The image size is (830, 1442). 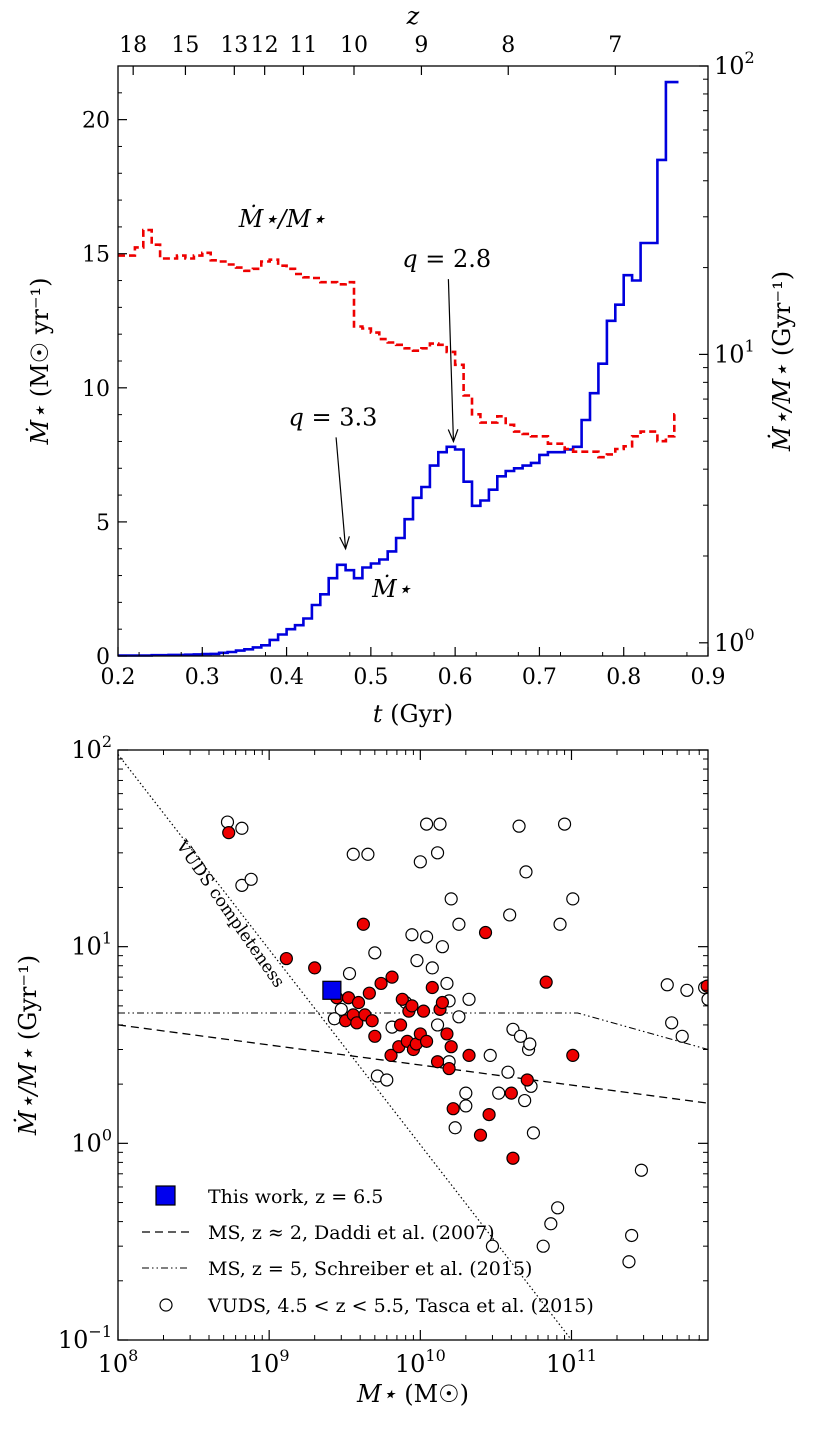 I want to click on top-y2-tick-label: 10², so click(x=734, y=64).